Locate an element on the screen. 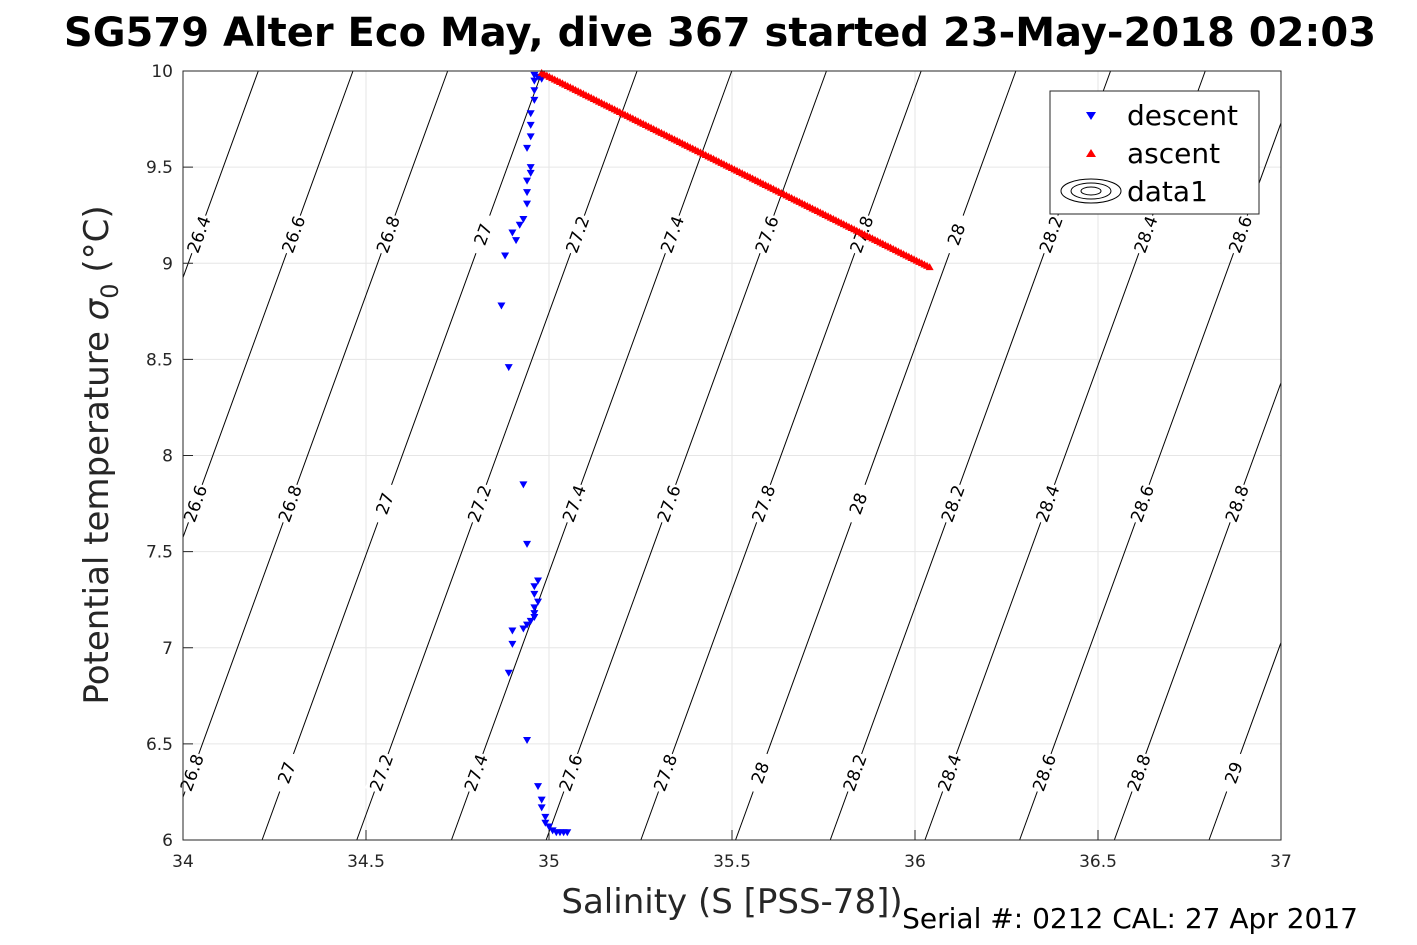  legend-descent-marker is located at coordinates (1091, 116).